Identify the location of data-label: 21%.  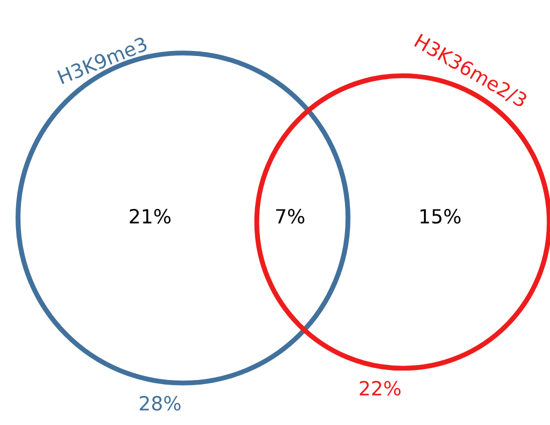
(150, 216).